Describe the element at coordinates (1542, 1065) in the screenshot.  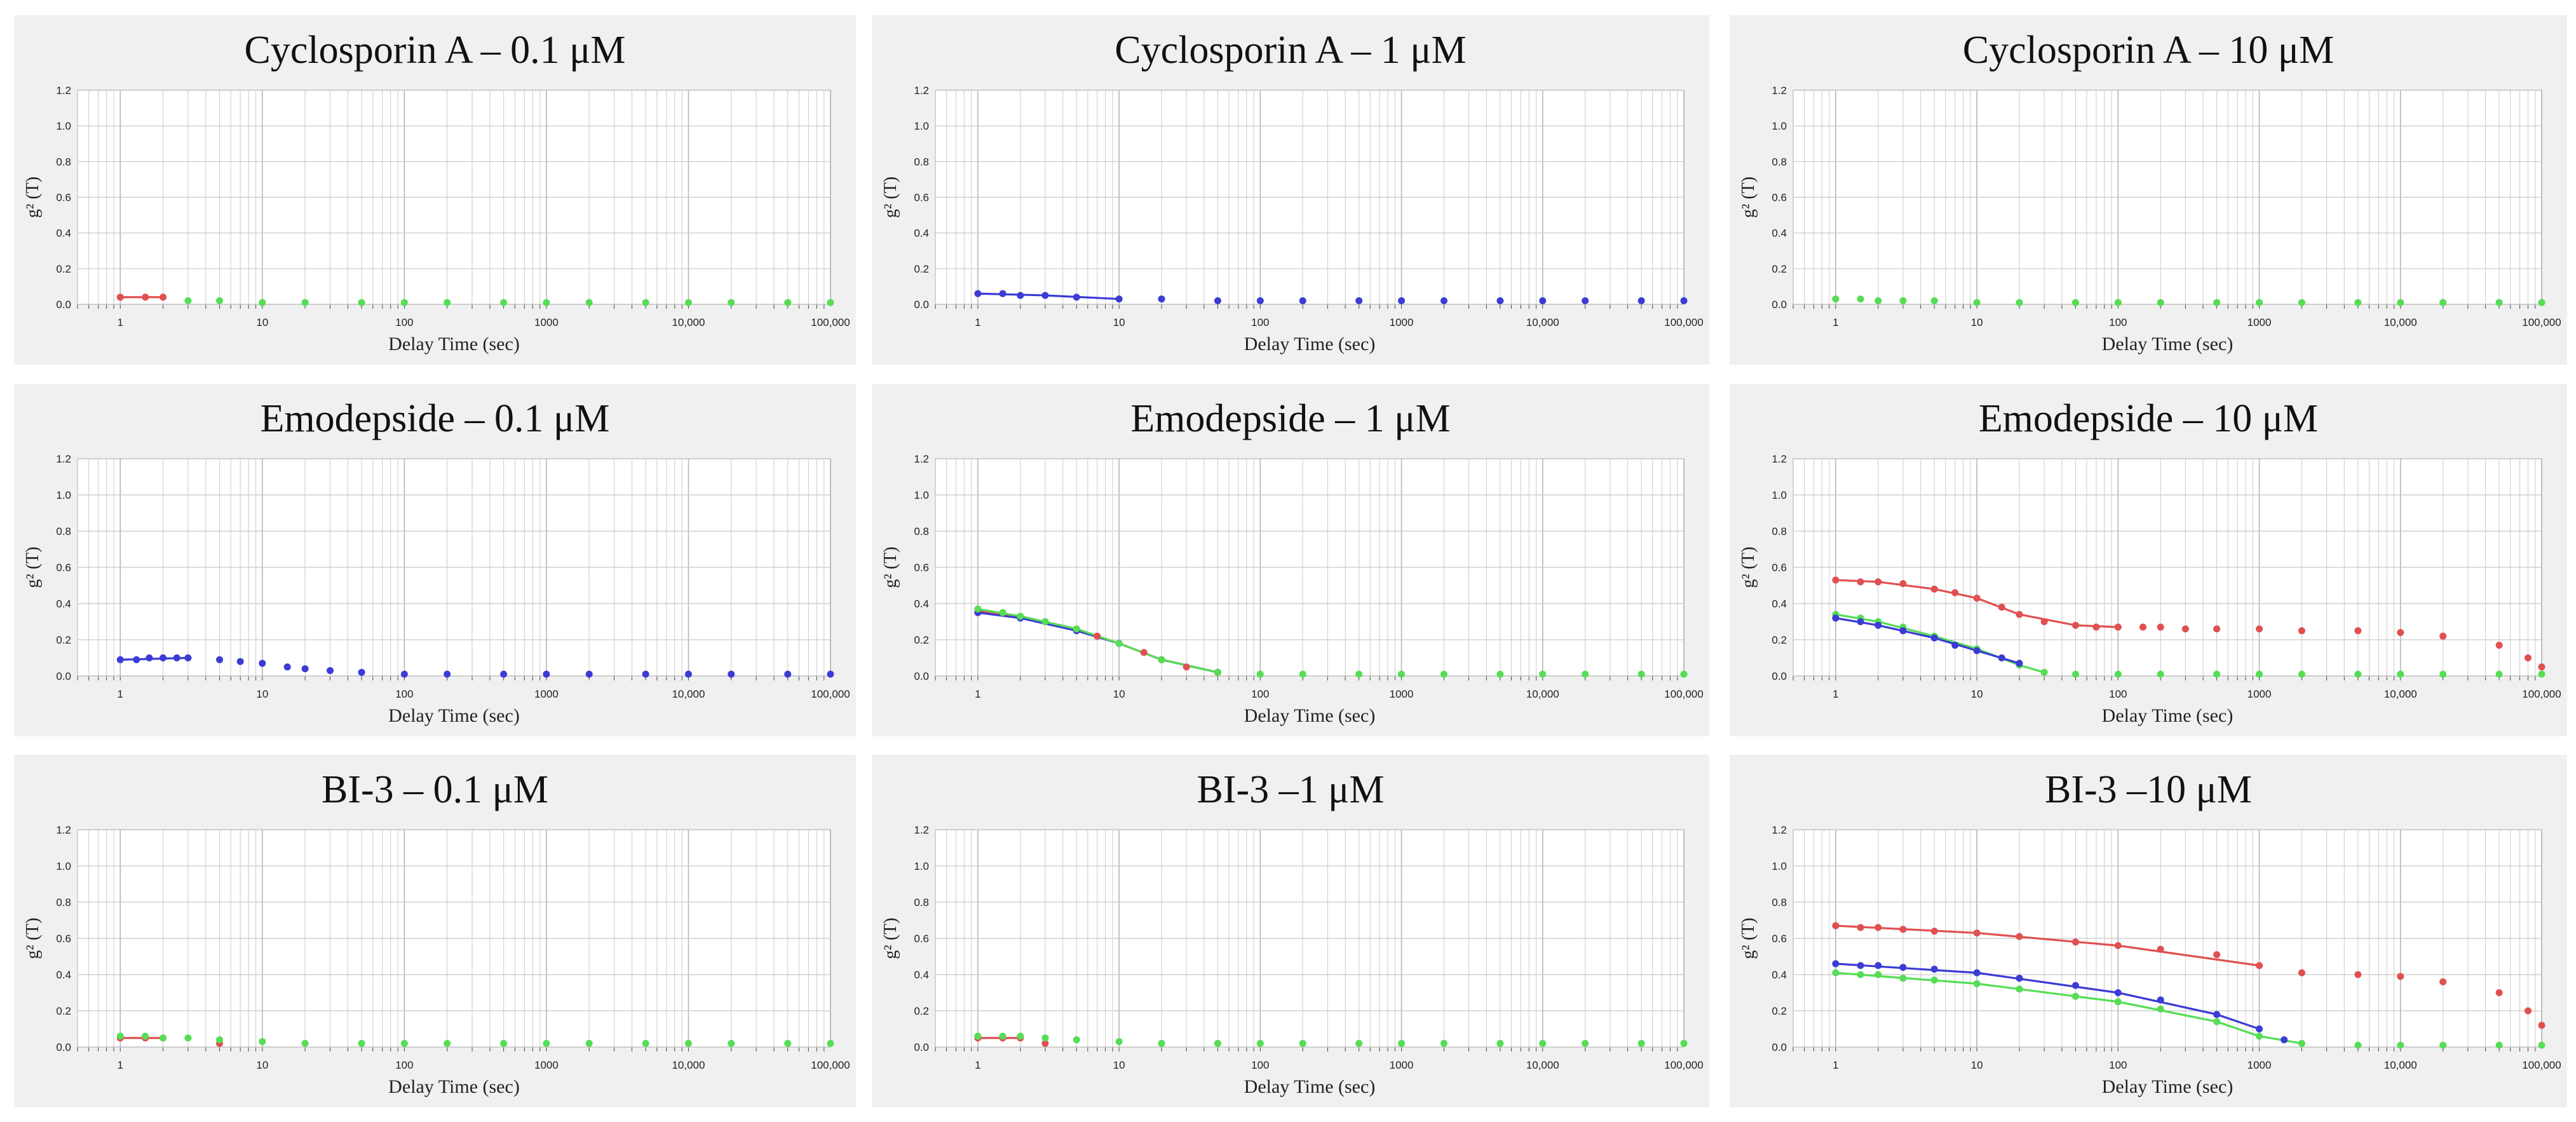
I see `x-tick-label: 10,000` at that location.